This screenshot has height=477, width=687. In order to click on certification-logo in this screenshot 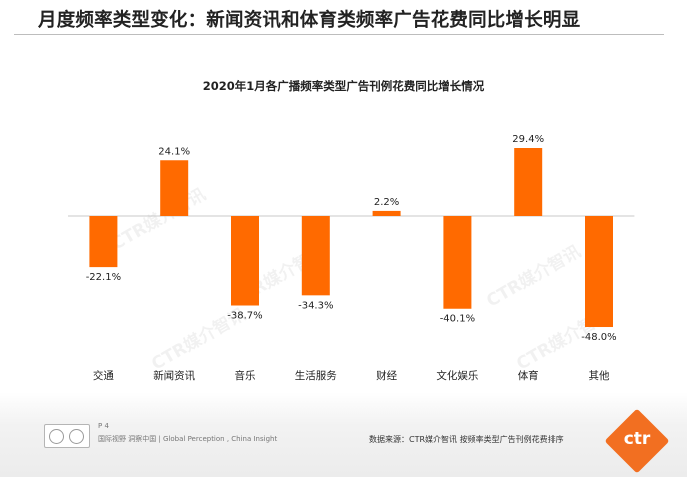, I will do `click(67, 436)`.